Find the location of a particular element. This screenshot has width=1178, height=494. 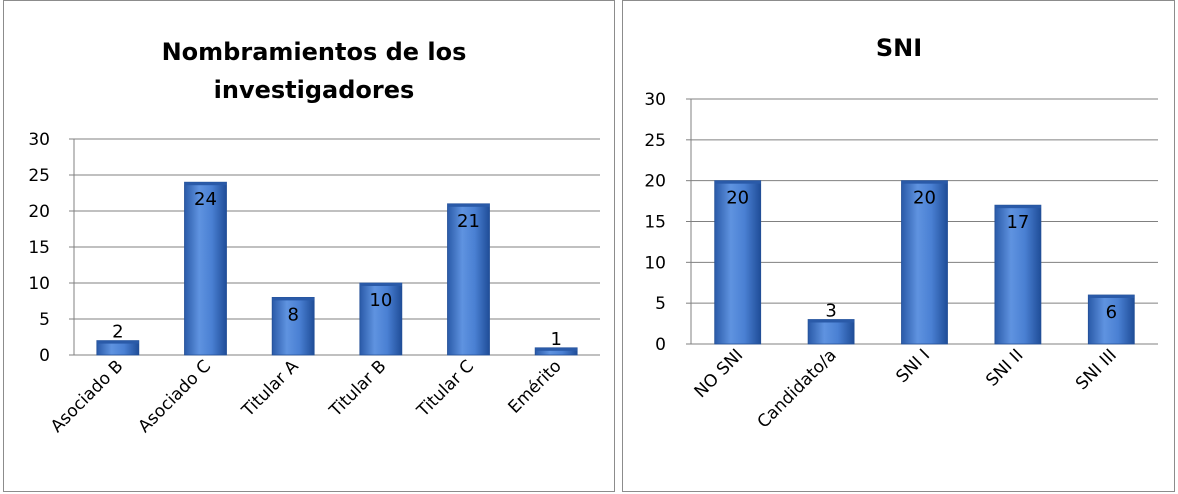

chart-title-line: Nombramientos de los is located at coordinates (314, 52).